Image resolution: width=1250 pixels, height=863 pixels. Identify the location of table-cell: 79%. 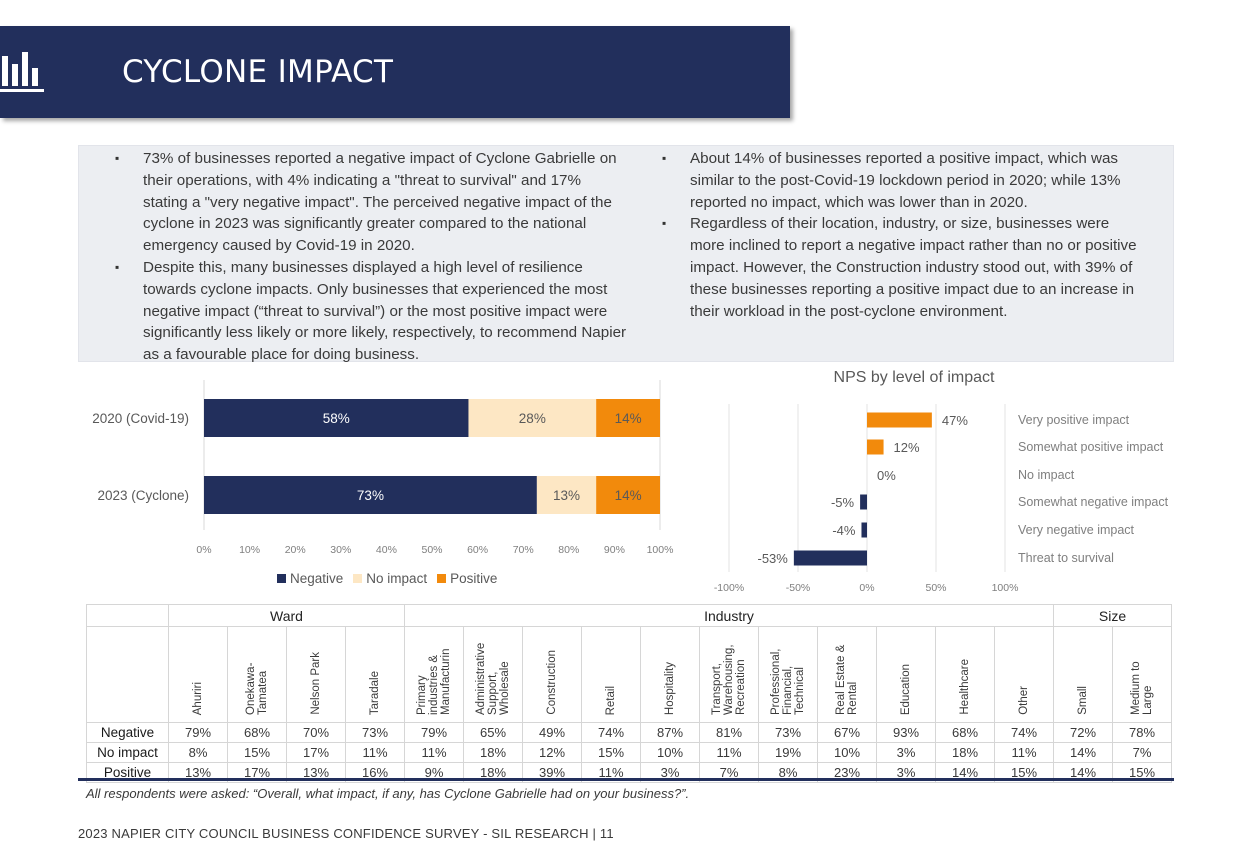
(198, 732).